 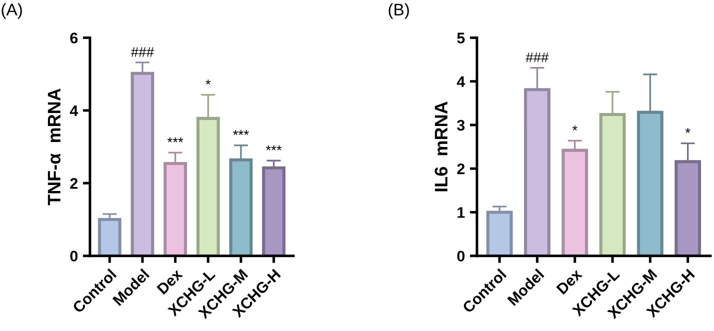 What do you see at coordinates (74, 38) in the screenshot?
I see `y-tick-label: 6` at bounding box center [74, 38].